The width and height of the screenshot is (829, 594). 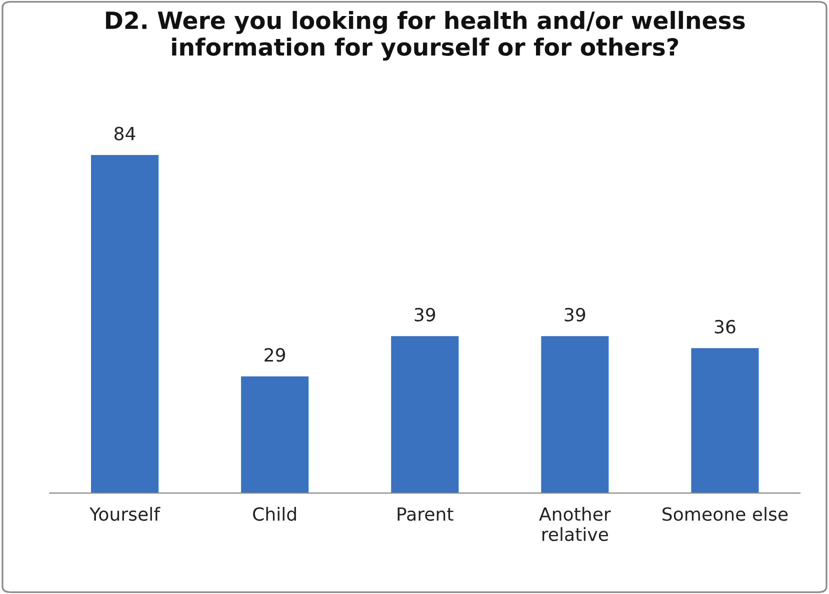 I want to click on data-label: 84, so click(x=125, y=133).